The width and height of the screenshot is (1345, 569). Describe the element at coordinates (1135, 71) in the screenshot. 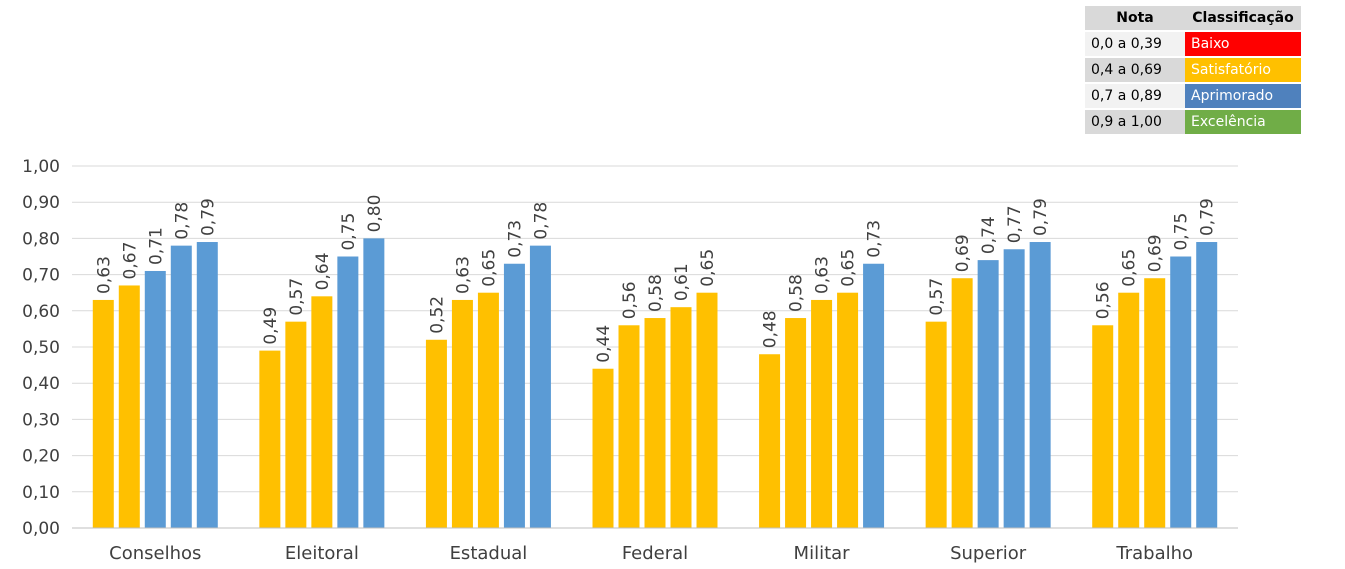

I see `legend-range: 0,4 a 0,69` at that location.